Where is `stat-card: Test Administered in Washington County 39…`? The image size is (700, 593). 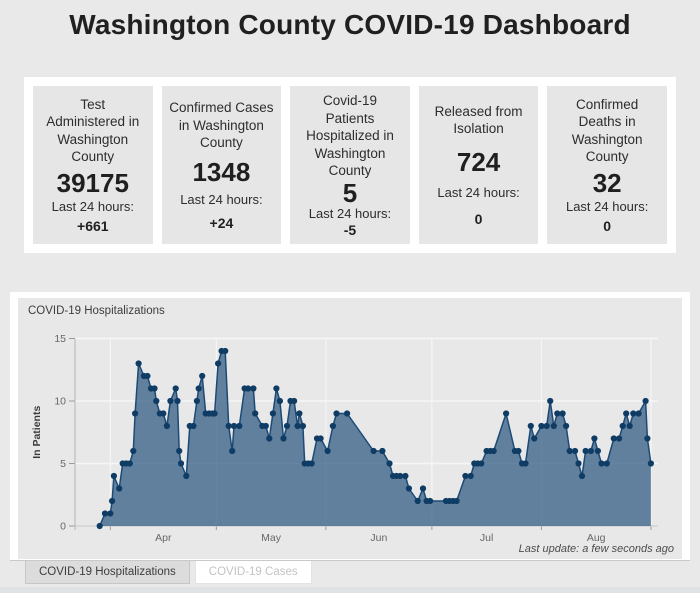
stat-card: Test Administered in Washington County 39… is located at coordinates (93, 165).